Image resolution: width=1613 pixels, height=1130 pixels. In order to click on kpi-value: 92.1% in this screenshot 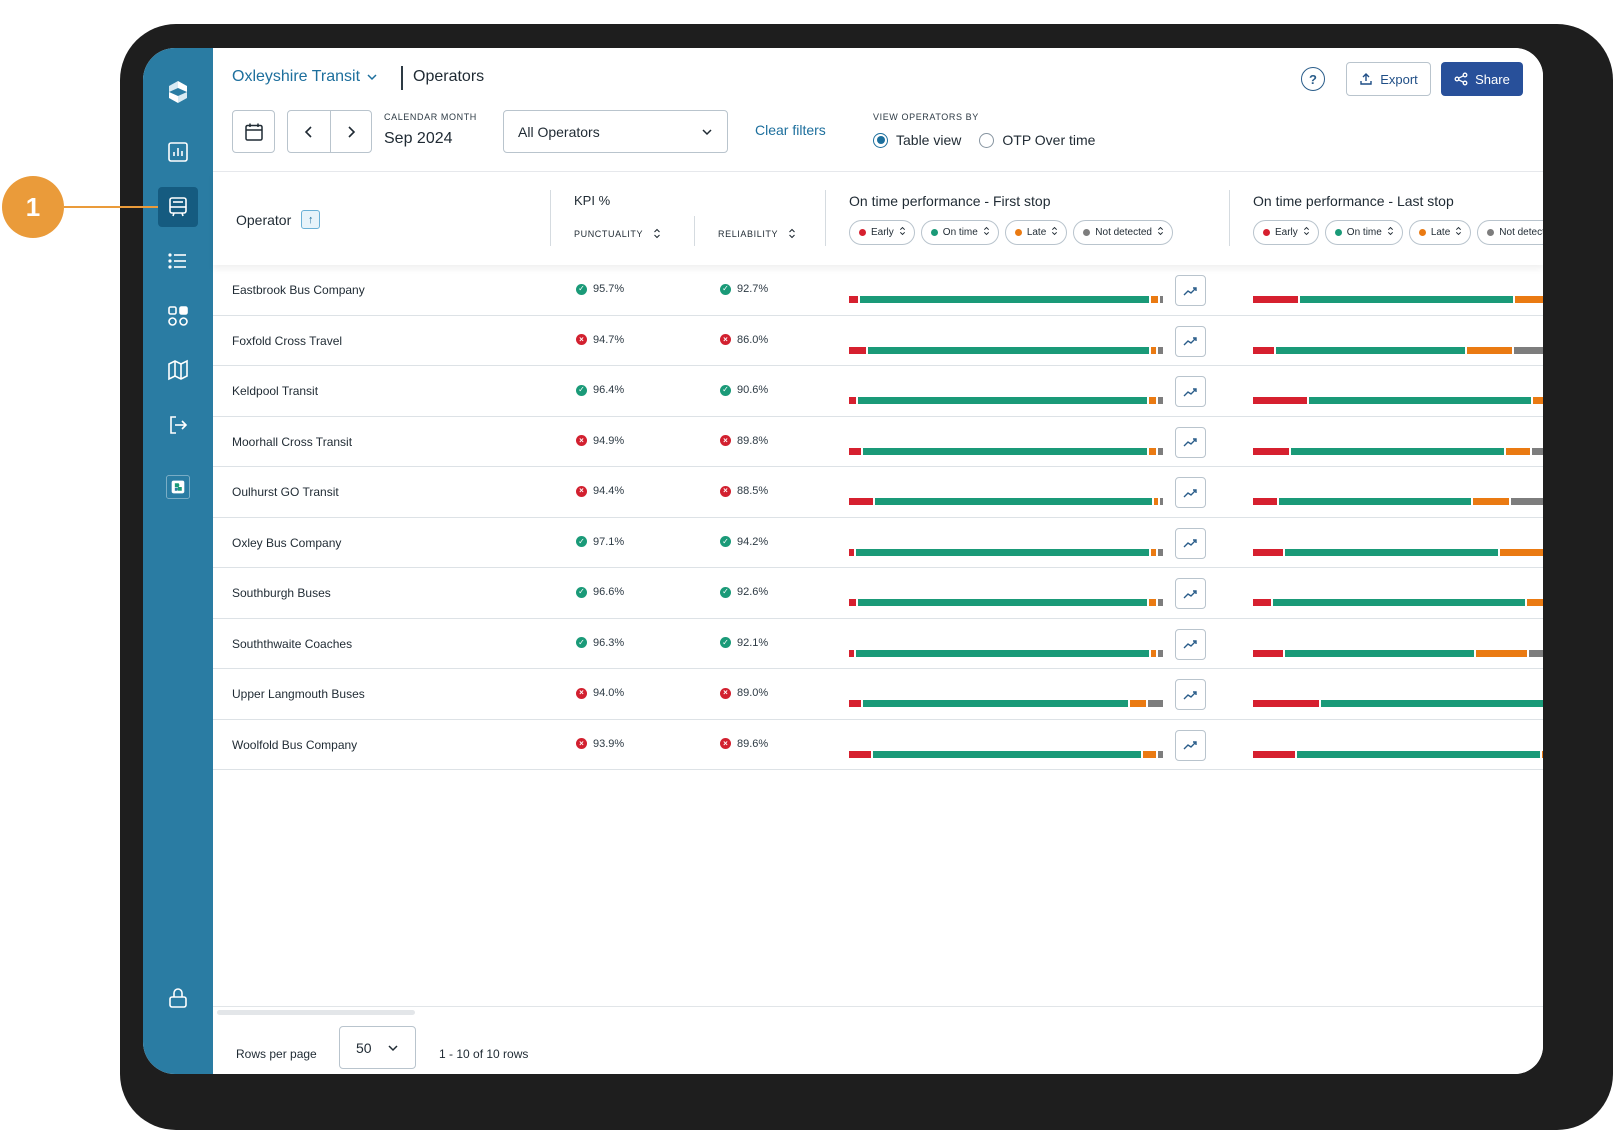, I will do `click(753, 642)`.